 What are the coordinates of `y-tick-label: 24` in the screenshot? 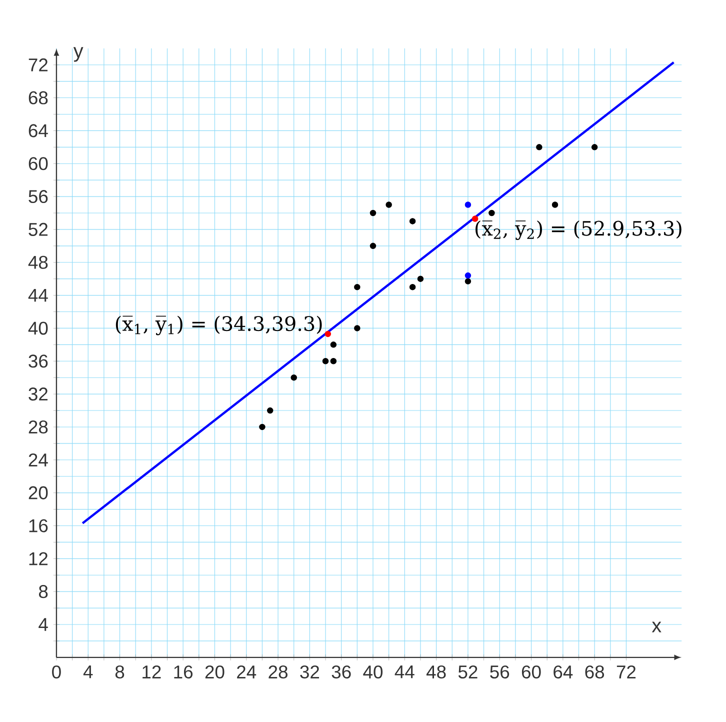 It's located at (38, 459).